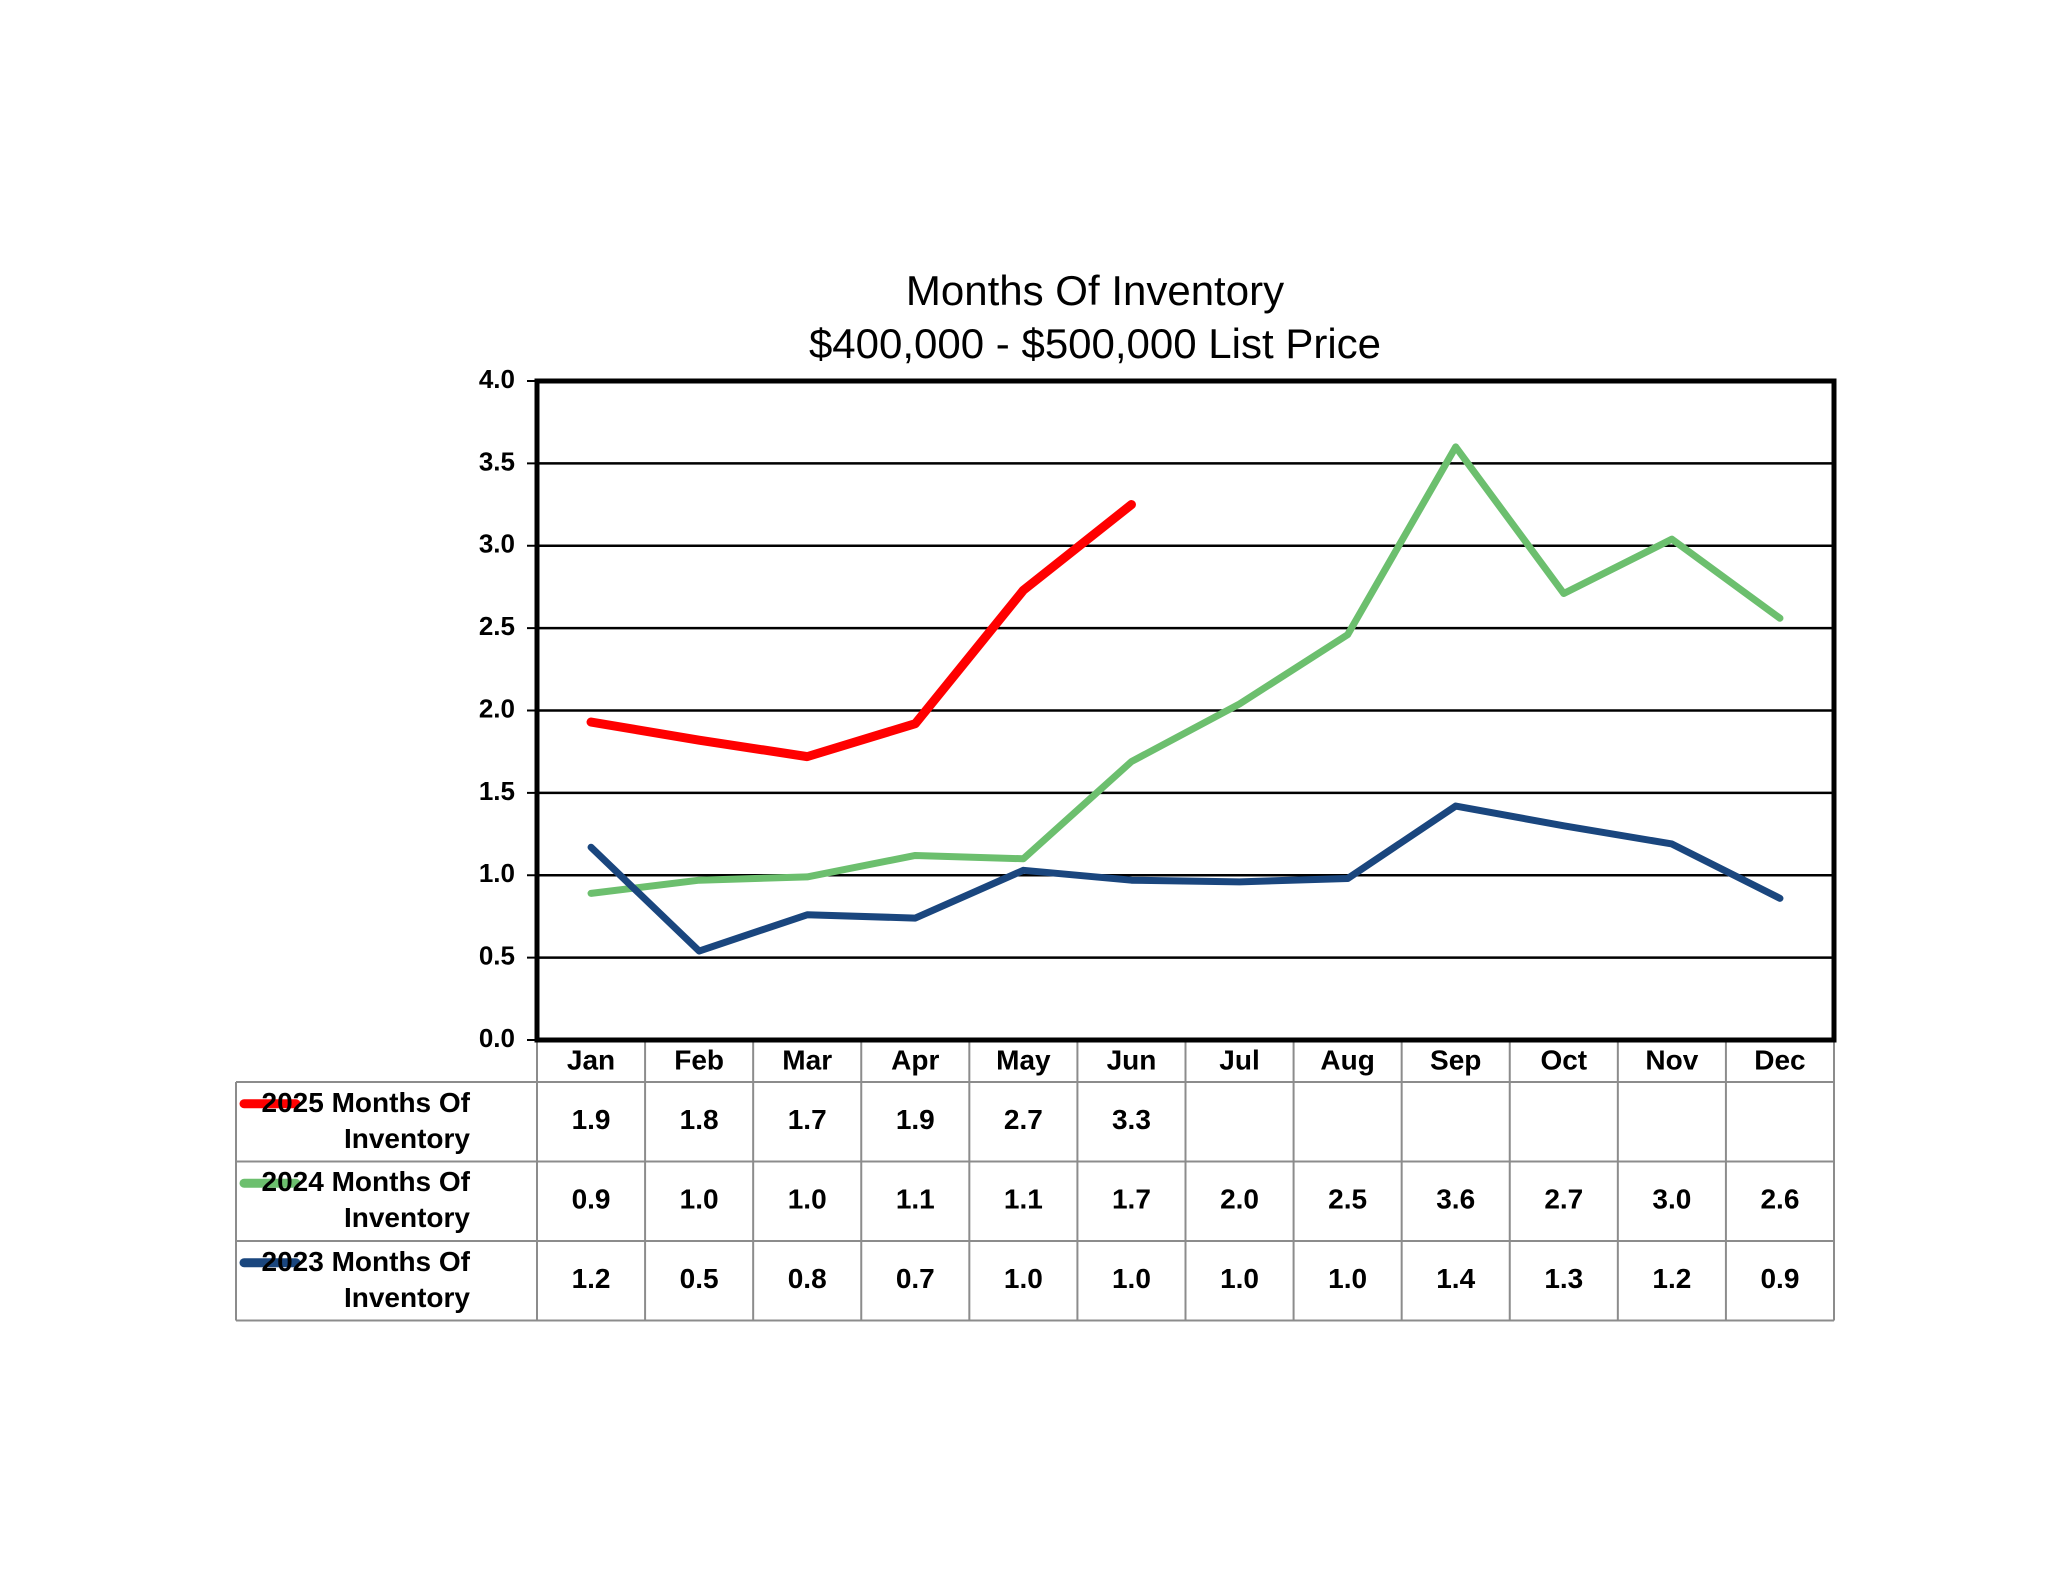 This screenshot has width=2048, height=1583. I want to click on data-label: 2.6, so click(1779, 1199).